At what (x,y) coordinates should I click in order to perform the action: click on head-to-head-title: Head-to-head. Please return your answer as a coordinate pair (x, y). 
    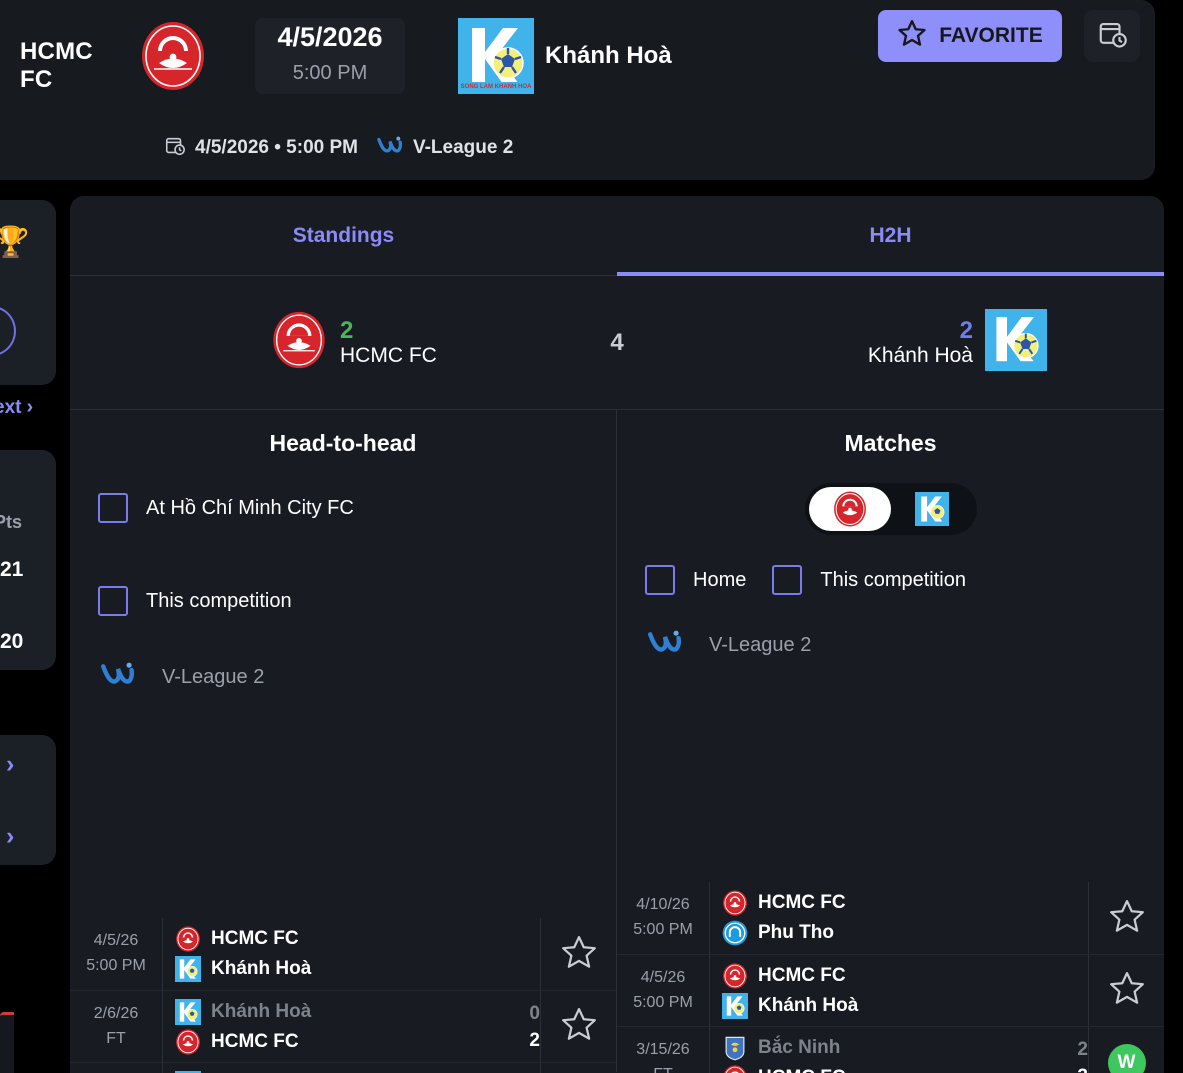
    Looking at the image, I should click on (343, 443).